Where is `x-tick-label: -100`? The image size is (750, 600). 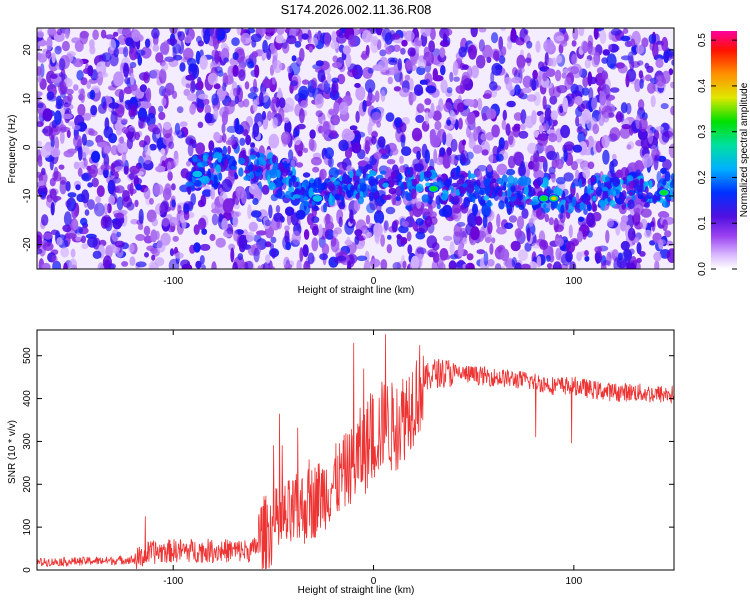 x-tick-label: -100 is located at coordinates (173, 581).